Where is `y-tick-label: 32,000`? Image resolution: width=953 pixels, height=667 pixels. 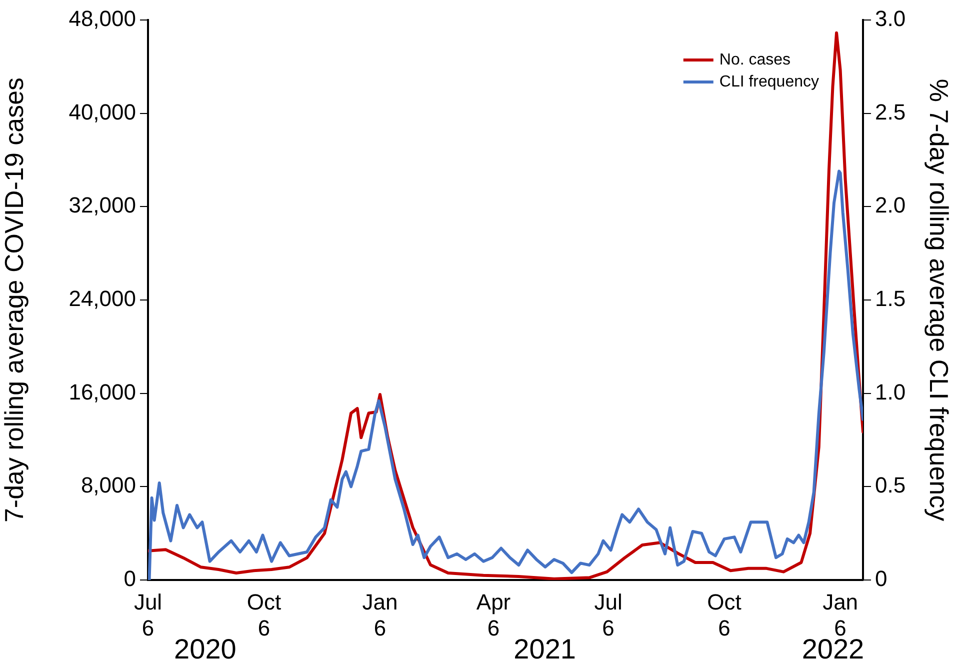 y-tick-label: 32,000 is located at coordinates (102, 205).